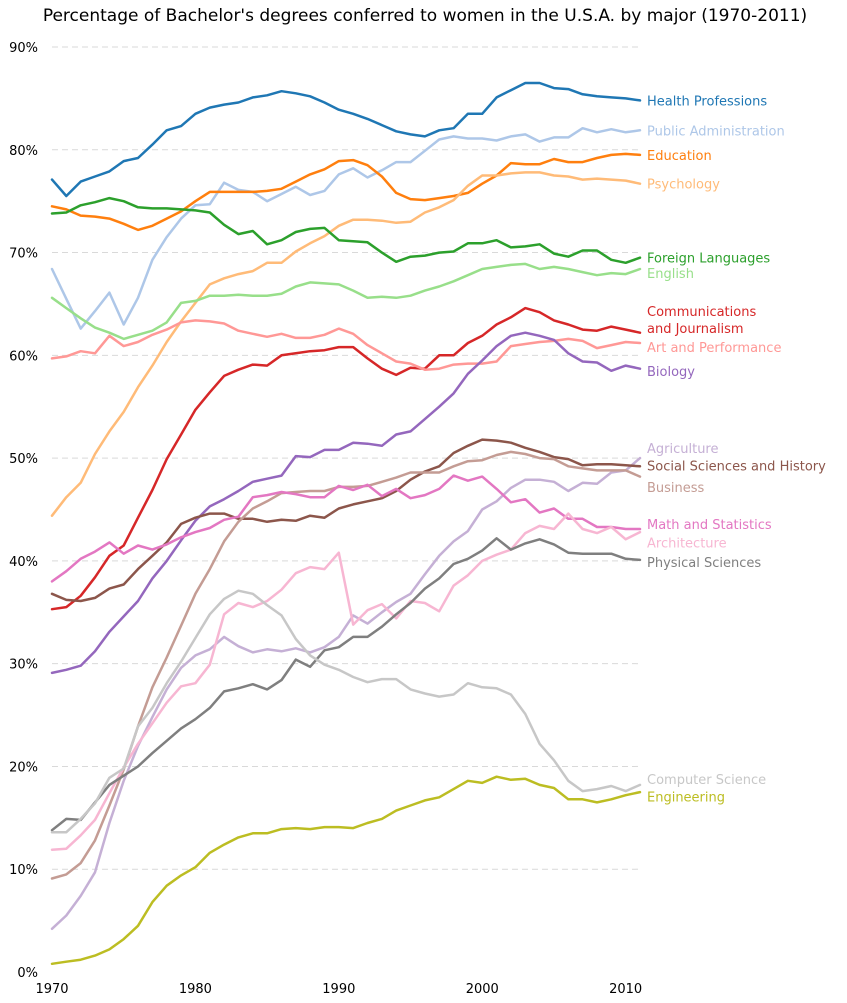  I want to click on series-label: Biology, so click(671, 372).